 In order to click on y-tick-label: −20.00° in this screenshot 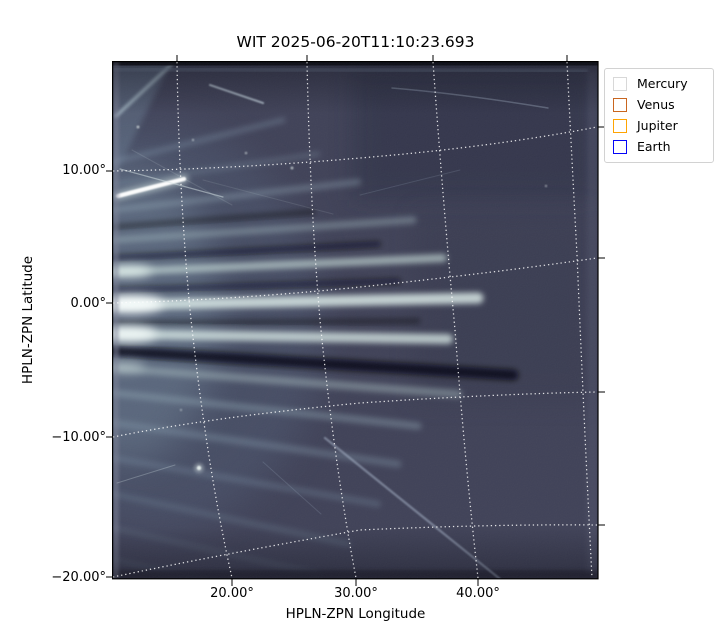, I will do `click(78, 577)`.